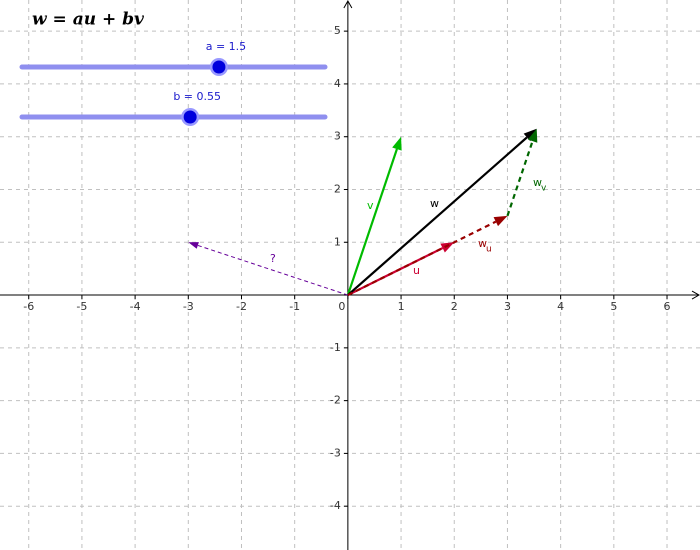  What do you see at coordinates (695, 295) in the screenshot?
I see `x-axis-arrow` at bounding box center [695, 295].